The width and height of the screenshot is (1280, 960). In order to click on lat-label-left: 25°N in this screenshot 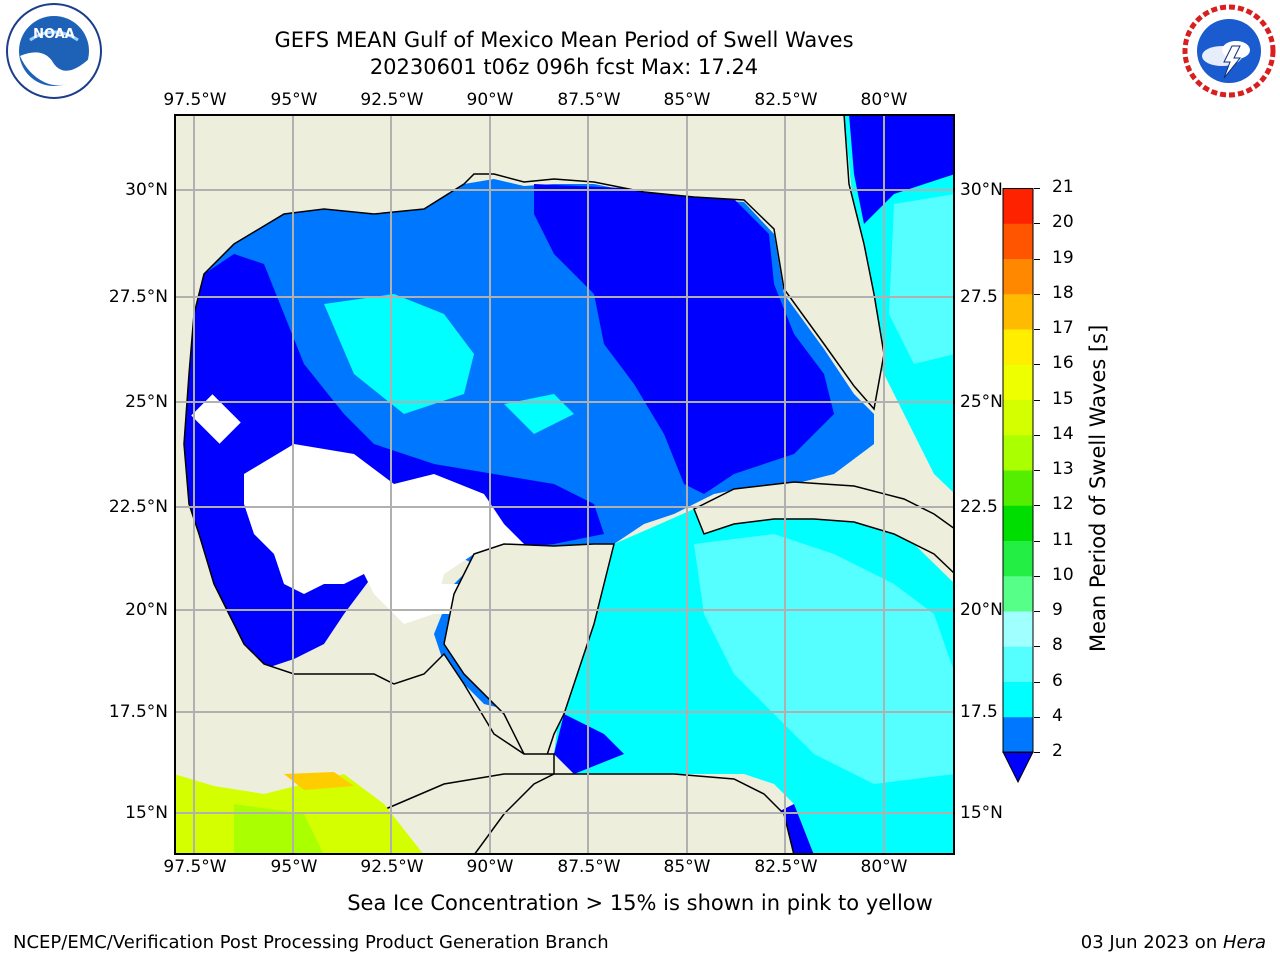, I will do `click(146, 402)`.